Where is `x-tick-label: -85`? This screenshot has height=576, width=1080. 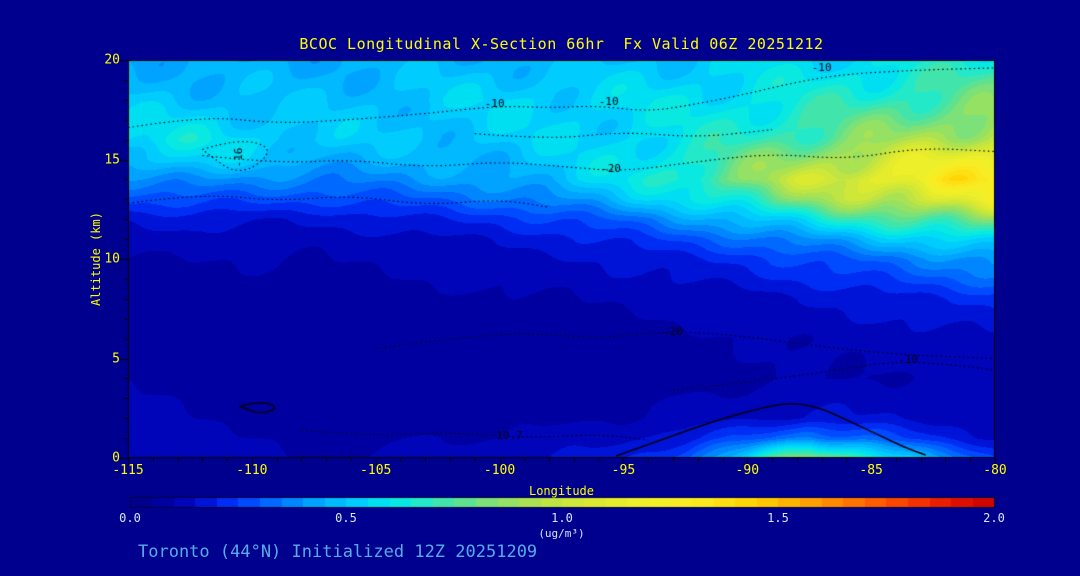
x-tick-label: -85 is located at coordinates (871, 470).